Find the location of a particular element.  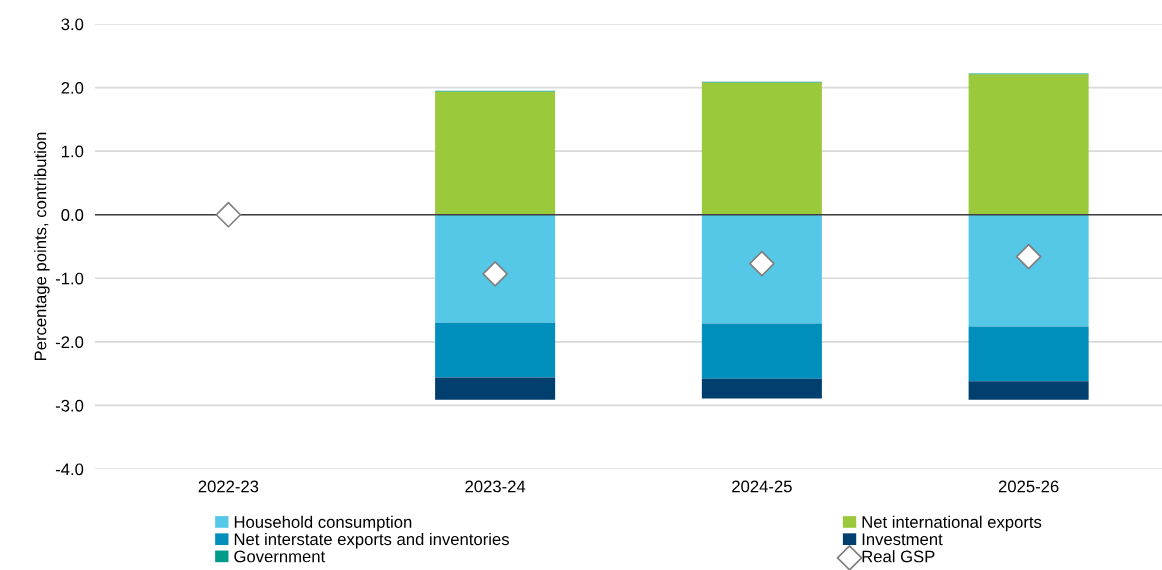

x-tick-label: 2024-25 is located at coordinates (762, 486).